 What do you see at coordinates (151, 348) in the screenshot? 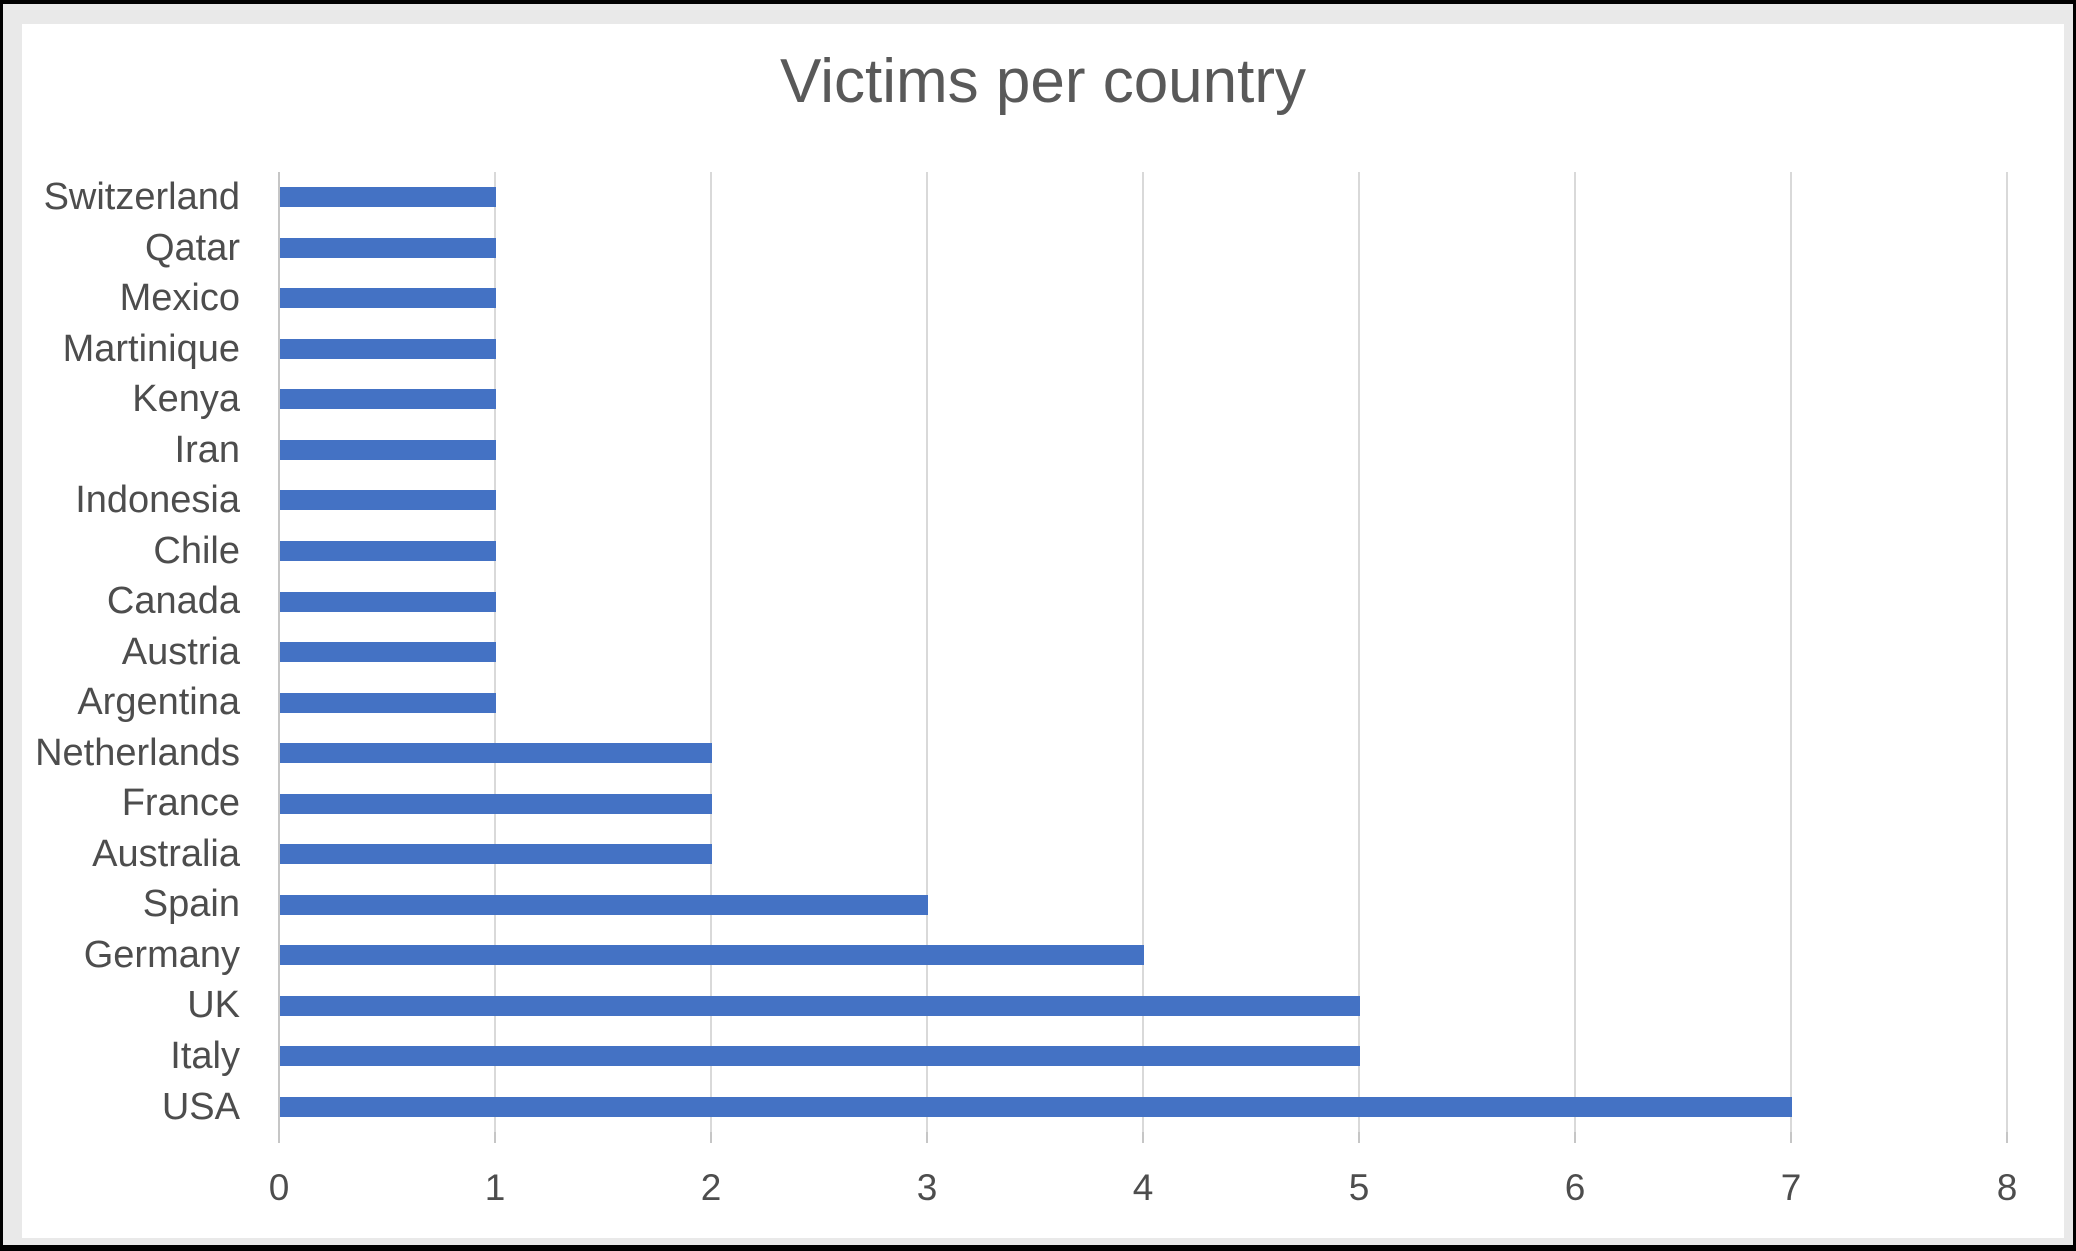
I see `category-label: Martinique` at bounding box center [151, 348].